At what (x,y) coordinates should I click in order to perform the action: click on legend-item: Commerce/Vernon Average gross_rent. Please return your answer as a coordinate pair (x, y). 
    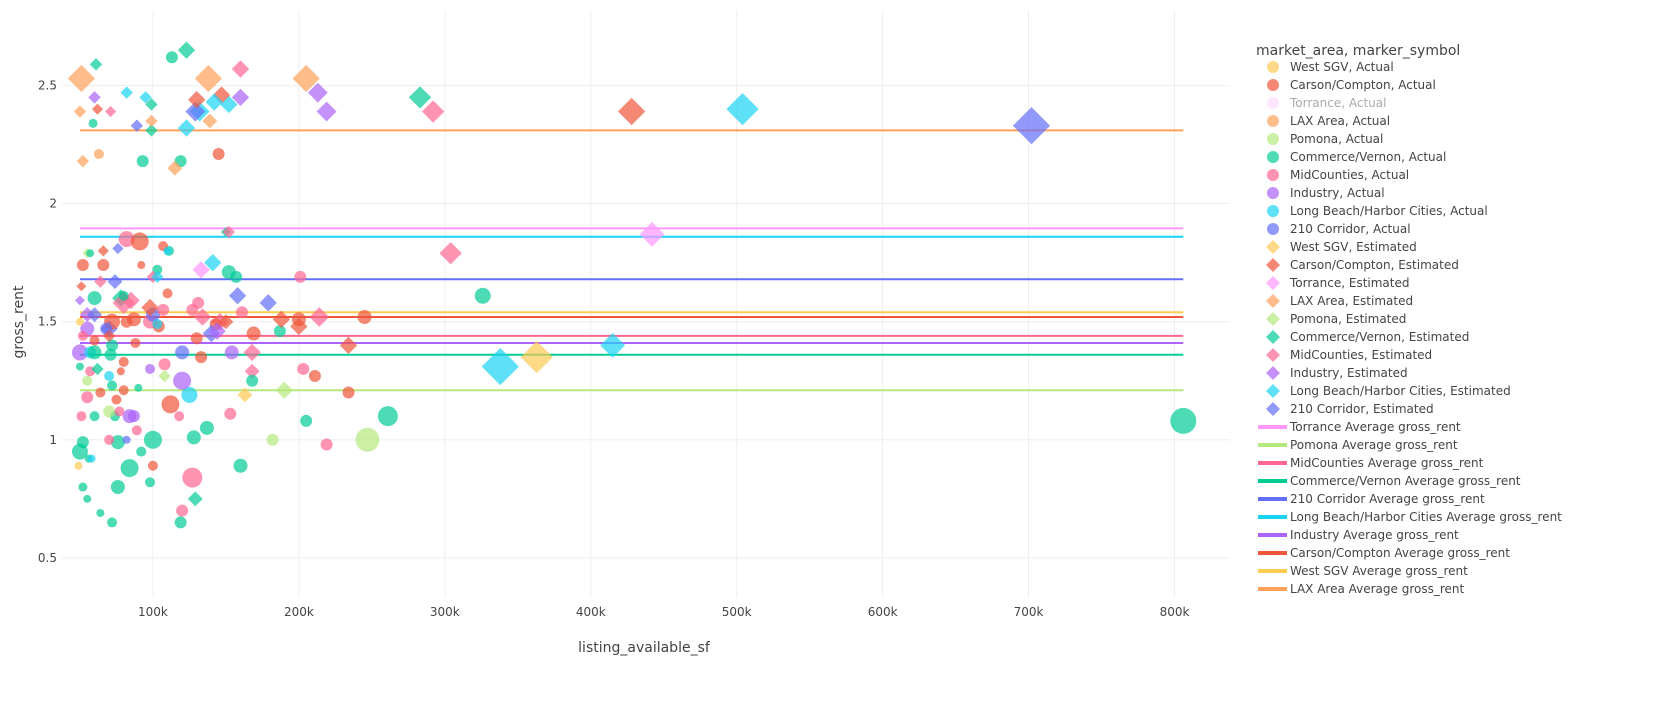
    Looking at the image, I should click on (1389, 481).